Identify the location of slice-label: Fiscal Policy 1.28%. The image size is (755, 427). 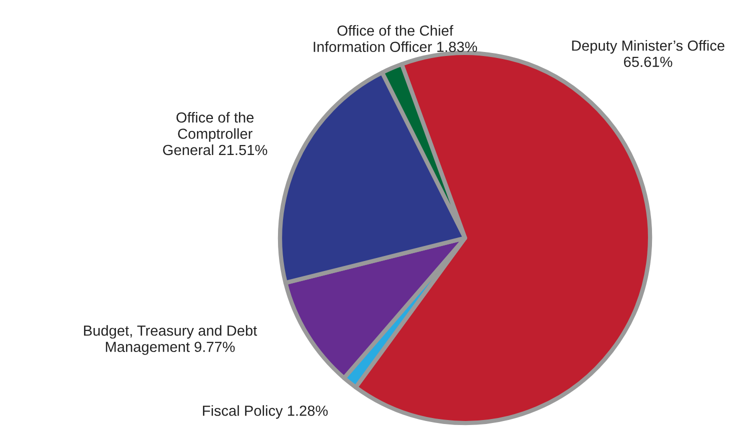
(265, 412).